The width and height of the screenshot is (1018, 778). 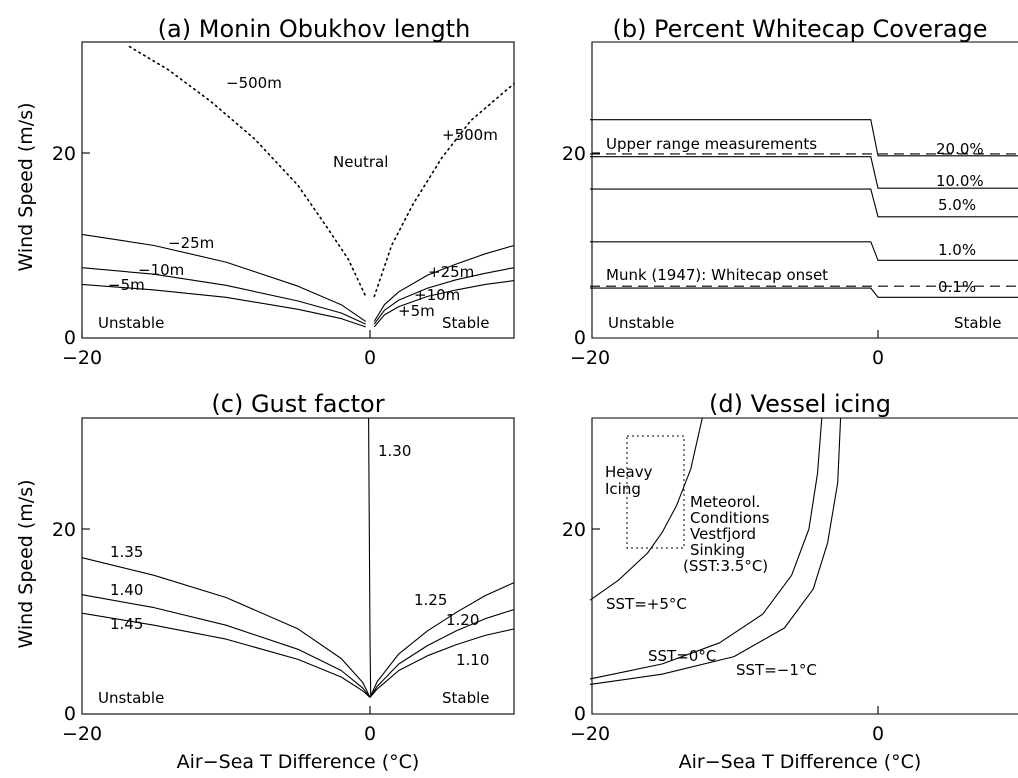 I want to click on panel-c-xtick-label: 0, so click(x=370, y=734).